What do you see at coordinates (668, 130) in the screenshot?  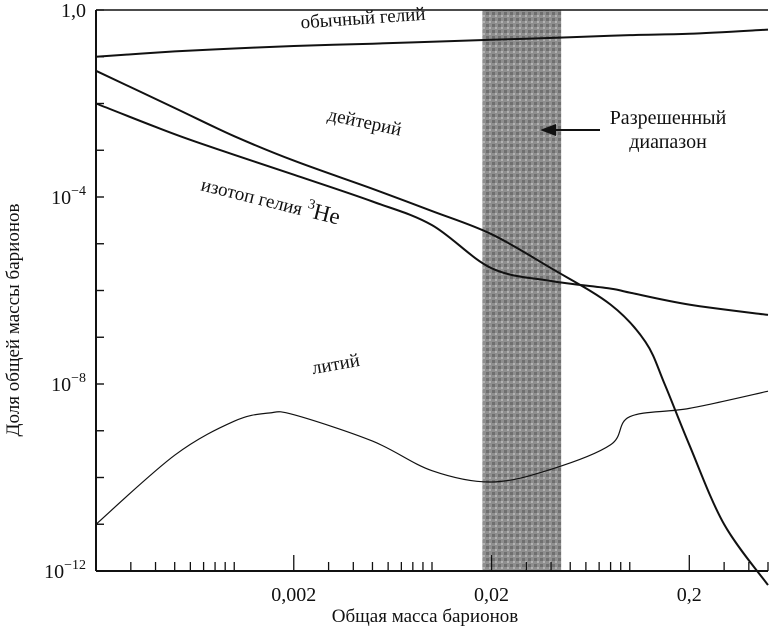 I see `allowed-range-label: Разрешенный диапазон` at bounding box center [668, 130].